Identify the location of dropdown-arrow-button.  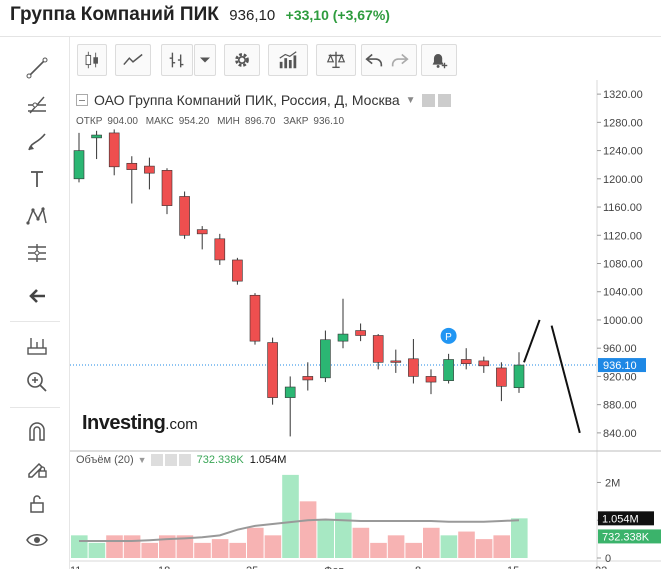
(205, 60).